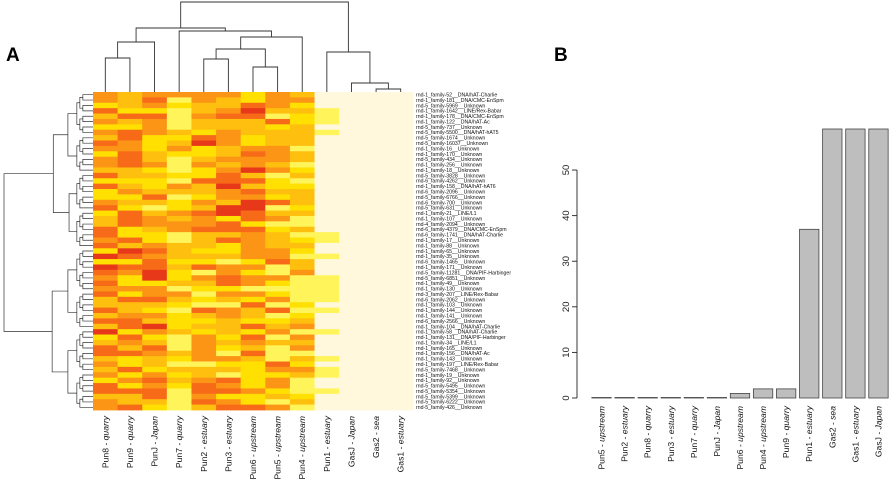 This screenshot has height=486, width=892. What do you see at coordinates (456, 333) in the screenshot?
I see `heatmap-row-label: rnd-1_family-58__DNA/hAT-Charlie` at bounding box center [456, 333].